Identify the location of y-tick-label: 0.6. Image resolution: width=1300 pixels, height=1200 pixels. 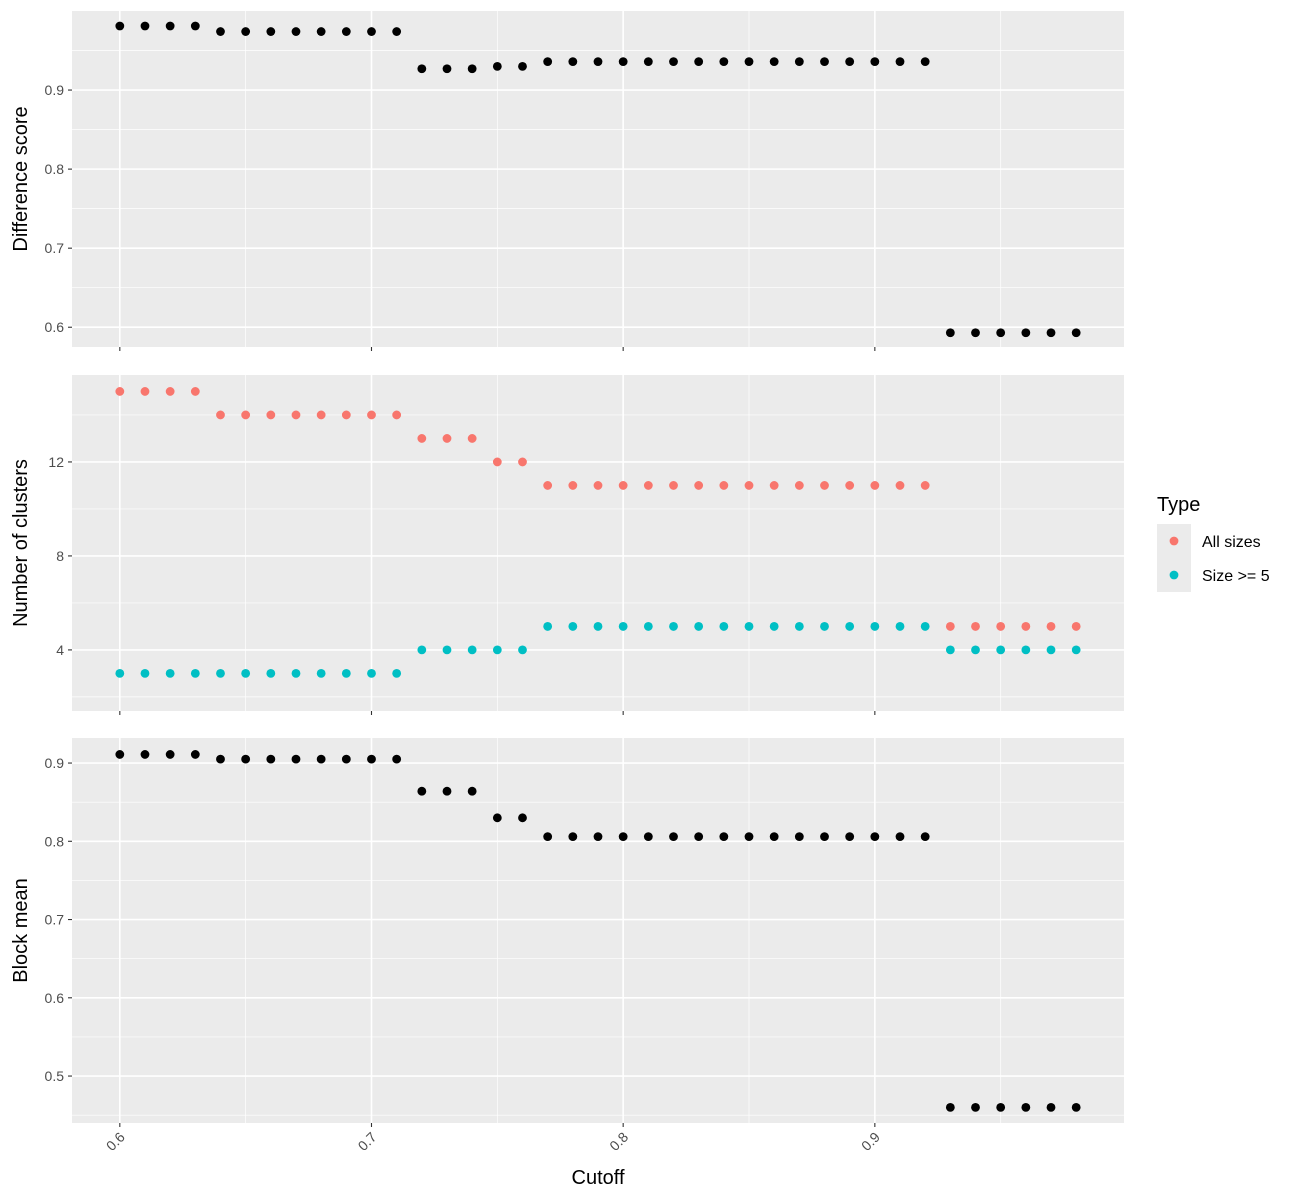
(55, 998).